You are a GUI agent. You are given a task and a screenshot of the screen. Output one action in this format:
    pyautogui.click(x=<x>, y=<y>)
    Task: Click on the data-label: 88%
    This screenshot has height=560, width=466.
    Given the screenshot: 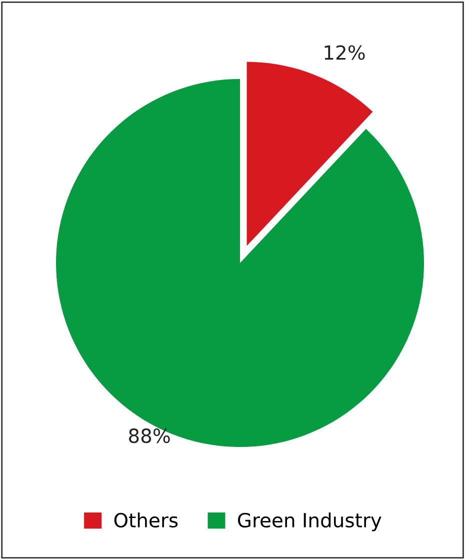 What is the action you would take?
    pyautogui.click(x=149, y=436)
    